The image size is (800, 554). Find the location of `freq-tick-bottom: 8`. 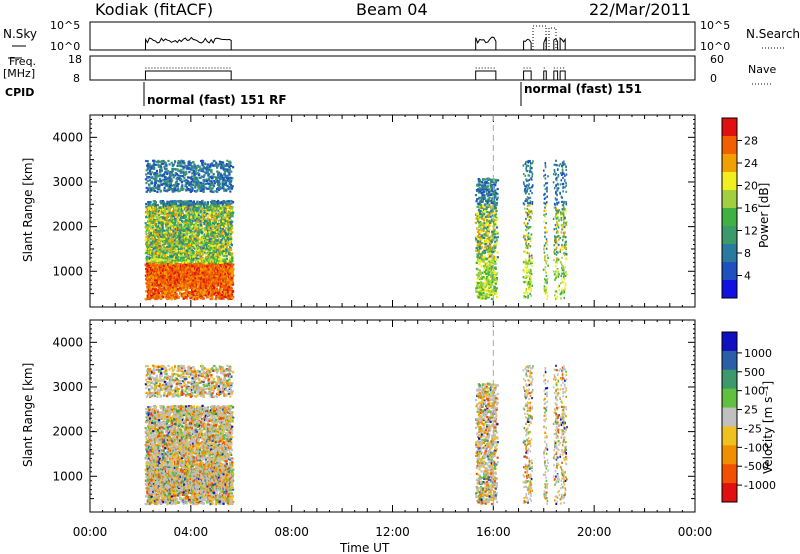

freq-tick-bottom: 8 is located at coordinates (76, 78).